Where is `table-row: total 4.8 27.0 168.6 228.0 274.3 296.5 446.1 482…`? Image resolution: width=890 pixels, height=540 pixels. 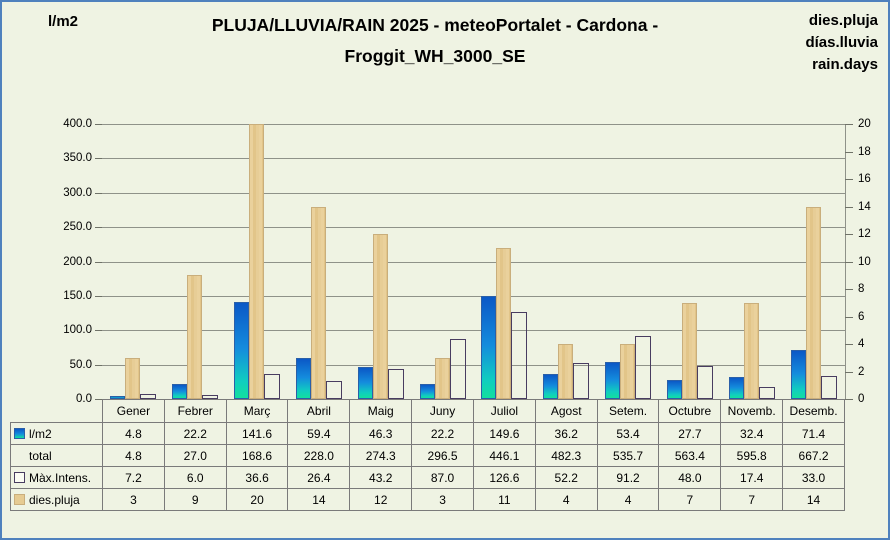 table-row: total 4.8 27.0 168.6 228.0 274.3 296.5 446.1 482… is located at coordinates (427, 455).